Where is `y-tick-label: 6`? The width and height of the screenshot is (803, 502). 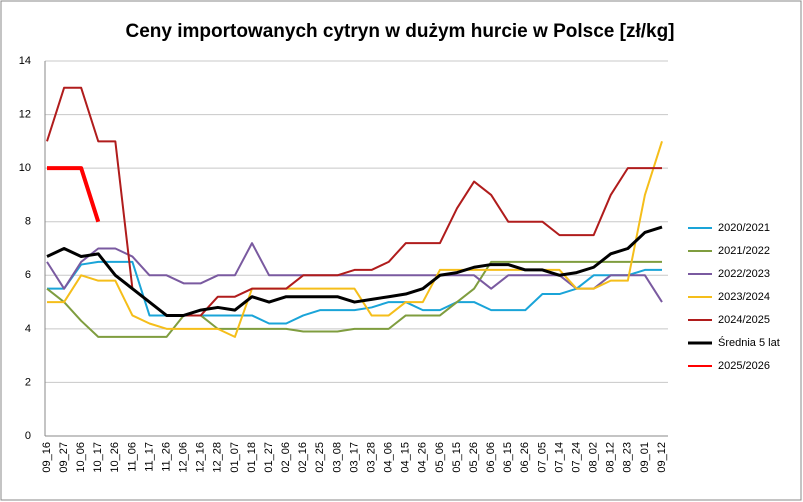
y-tick-label: 6 is located at coordinates (28, 275).